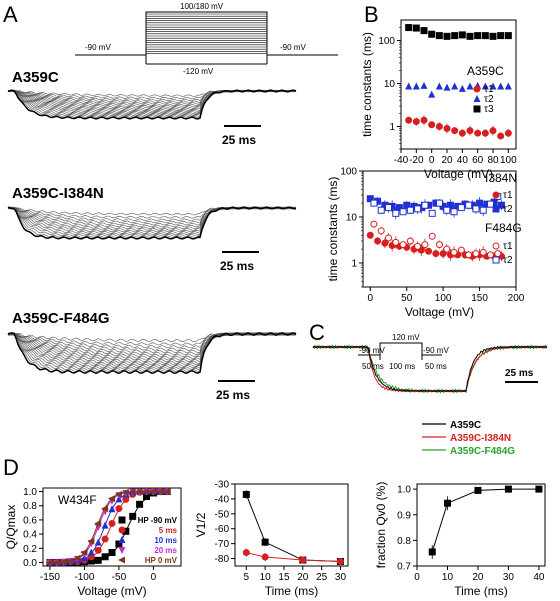  What do you see at coordinates (403, 352) in the screenshot?
I see `voltage-protocol-c: 120 mV -90 mV -90 mV 50 ms 100 ms 50 ms` at bounding box center [403, 352].